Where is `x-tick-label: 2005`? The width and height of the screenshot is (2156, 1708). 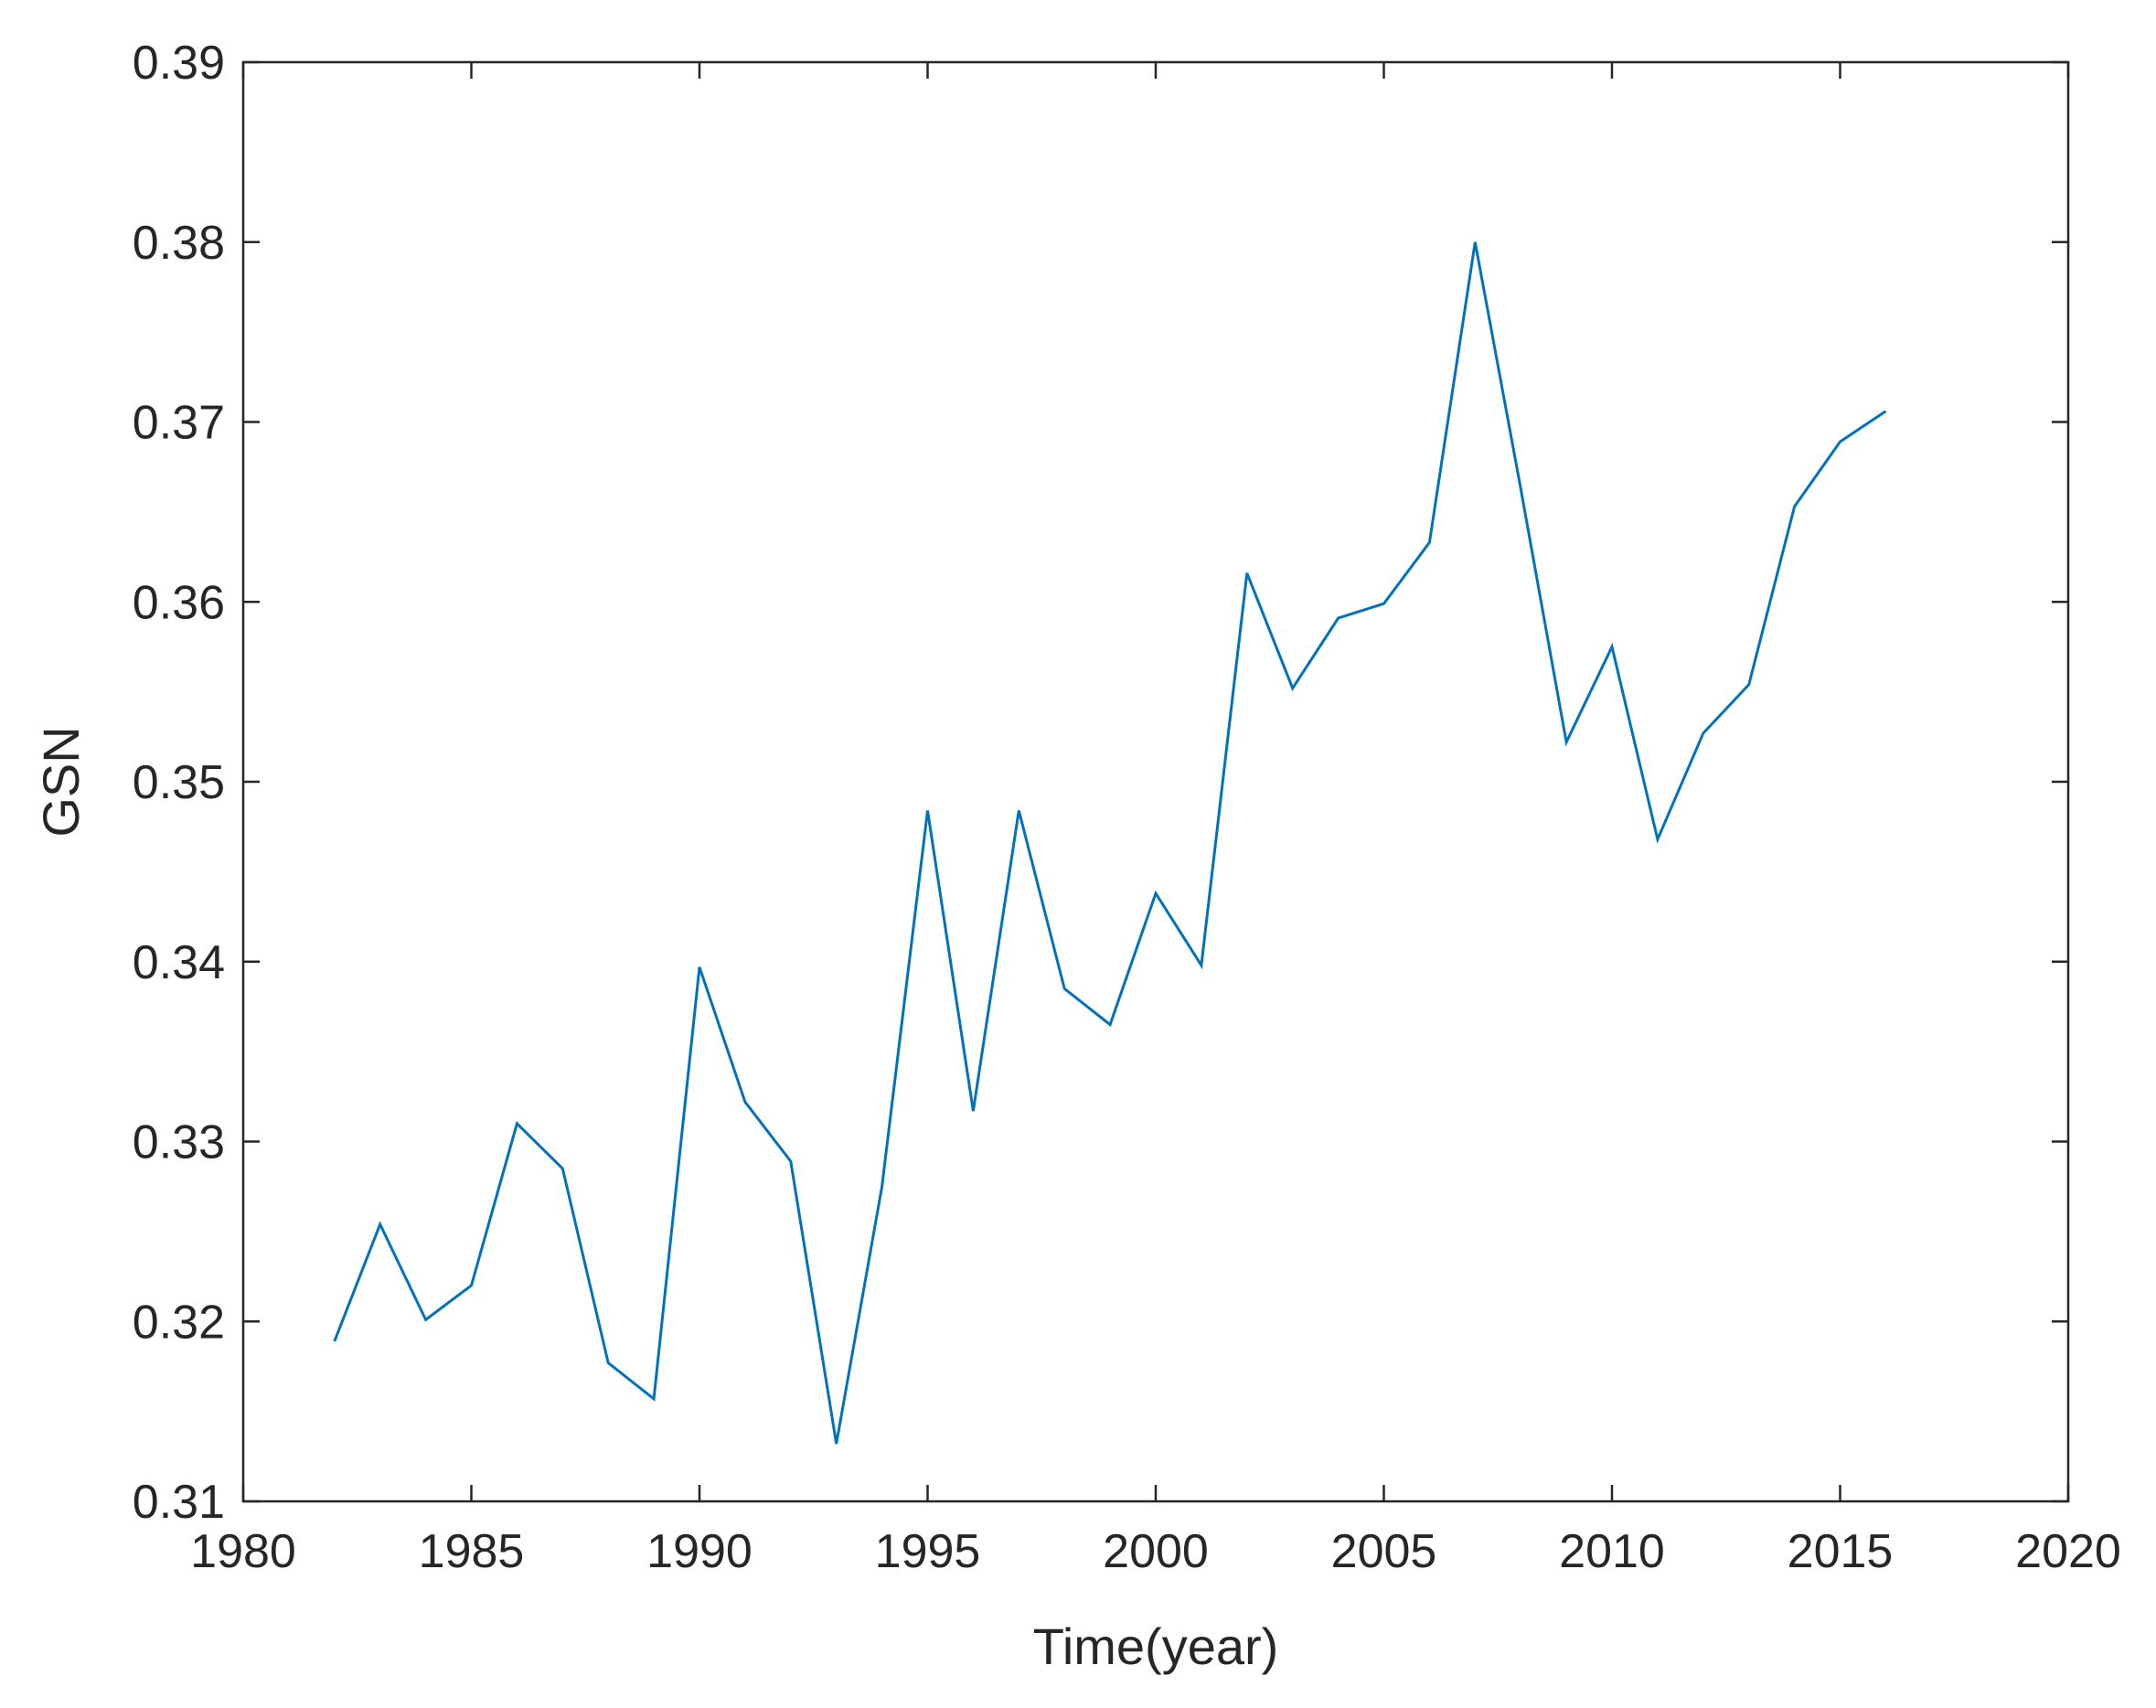 x-tick-label: 2005 is located at coordinates (1384, 1552).